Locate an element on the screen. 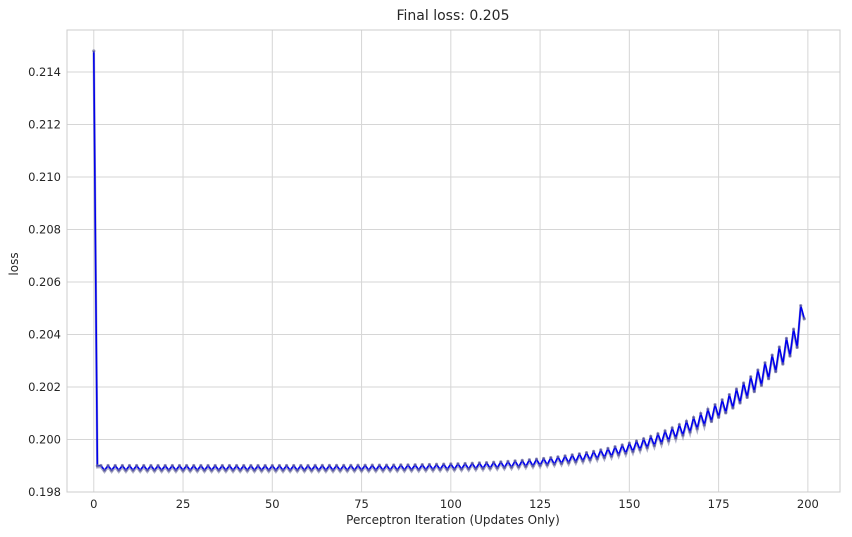 This screenshot has height=537, width=852. x-tick-label: 50 is located at coordinates (272, 504).